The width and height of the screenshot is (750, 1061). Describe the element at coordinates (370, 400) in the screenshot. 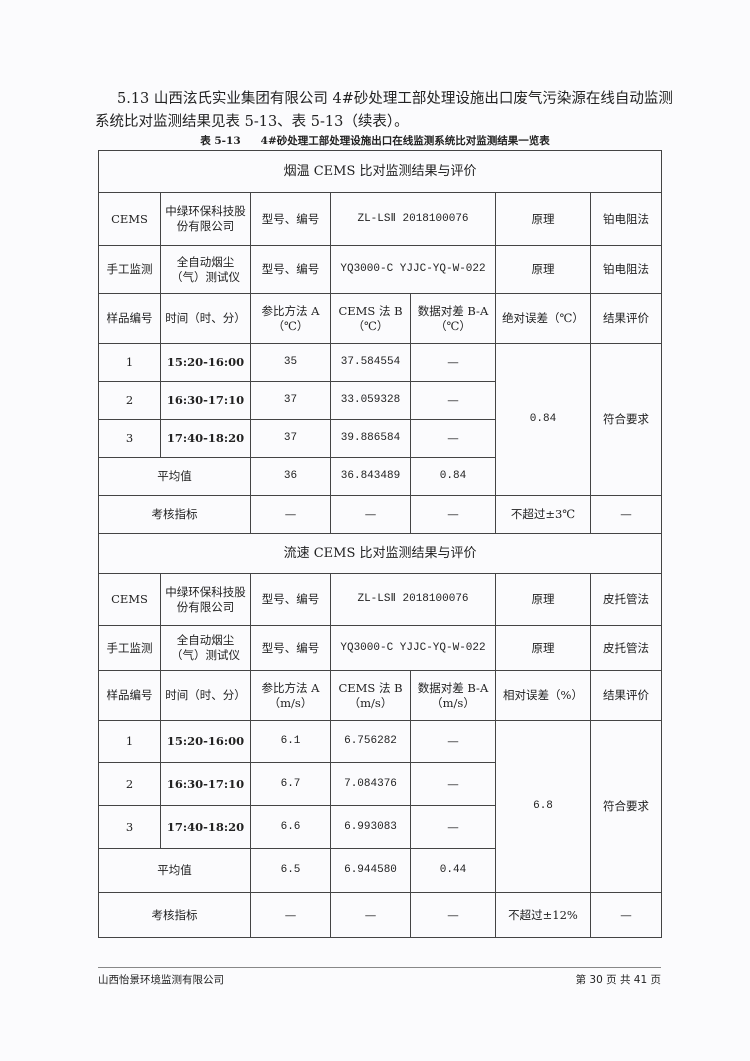

I see `cems-b: 33.059328` at that location.